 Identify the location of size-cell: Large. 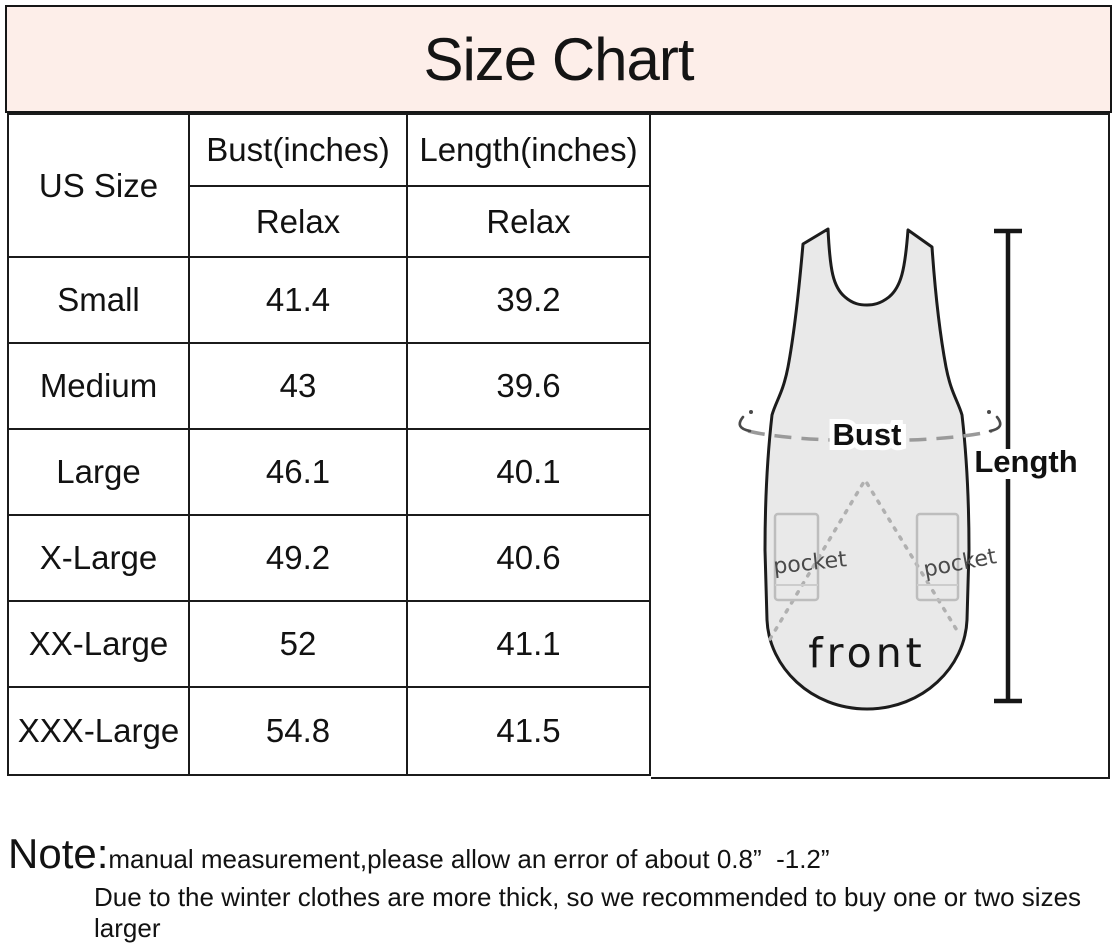
(99, 473).